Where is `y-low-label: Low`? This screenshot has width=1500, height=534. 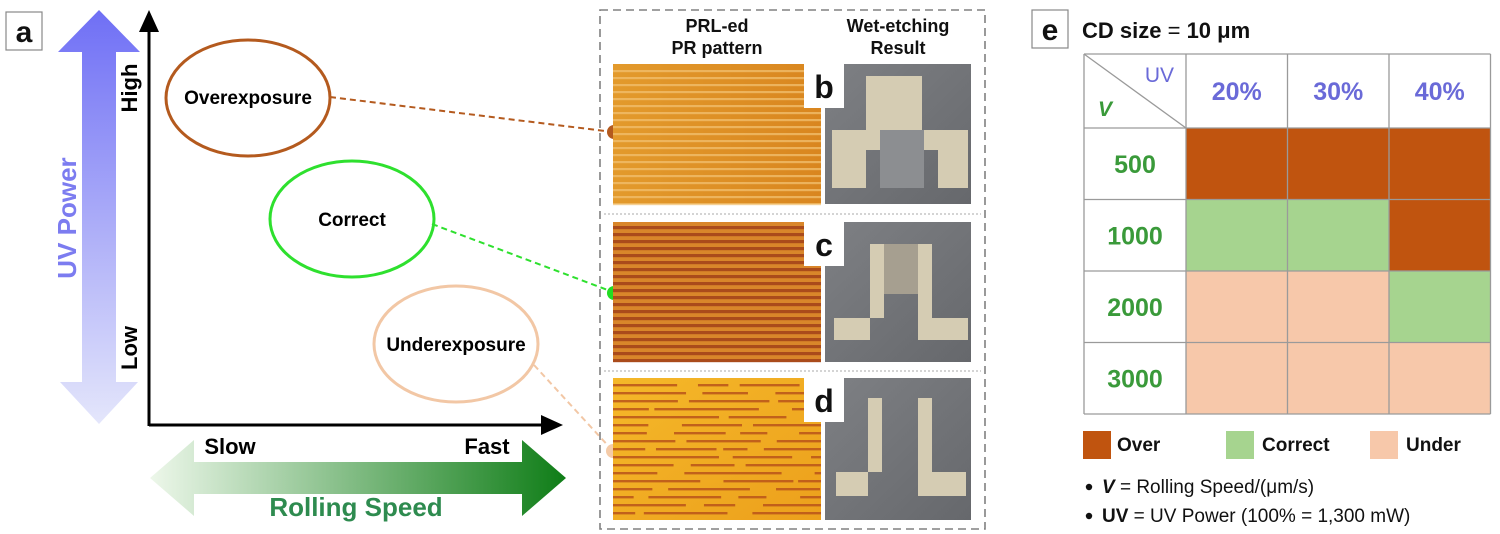 y-low-label: Low is located at coordinates (129, 347).